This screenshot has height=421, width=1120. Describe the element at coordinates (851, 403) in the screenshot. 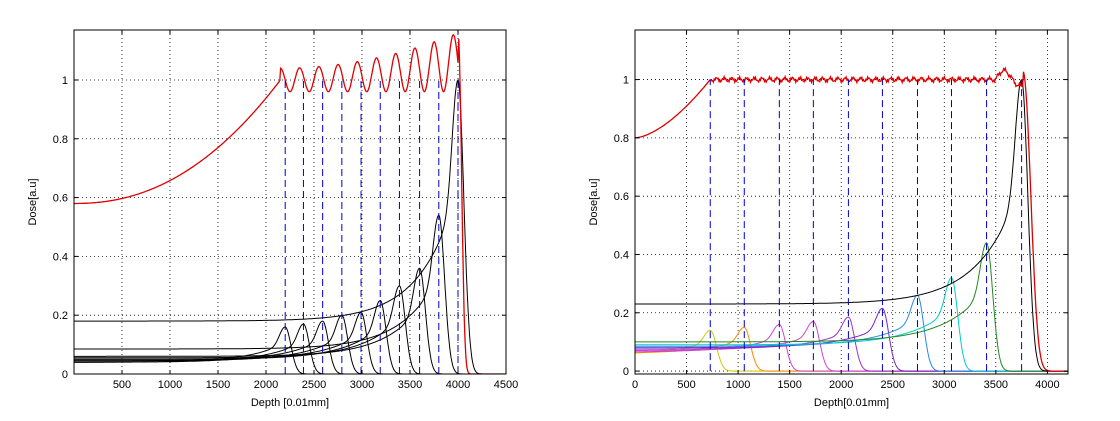

I see `x-axis-label: Depth[0.01mm]` at that location.